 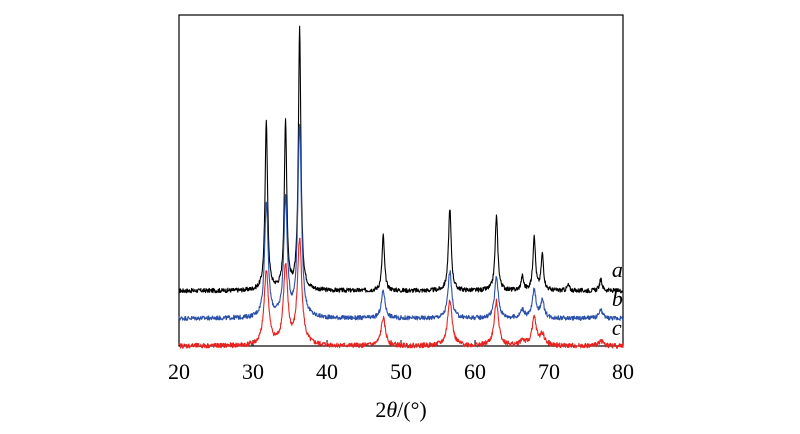 I want to click on x-ticks: 20 30 40 50 60 70 80, so click(x=401, y=362).